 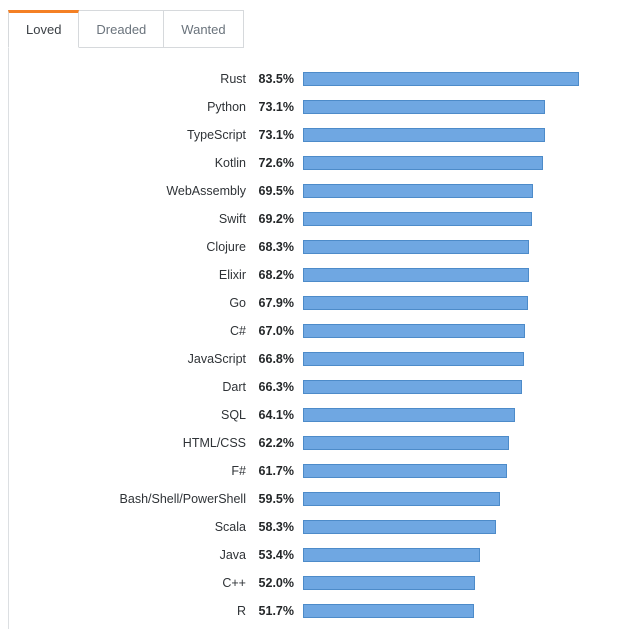 I want to click on chart-row: R 51.7%, so click(x=321, y=611).